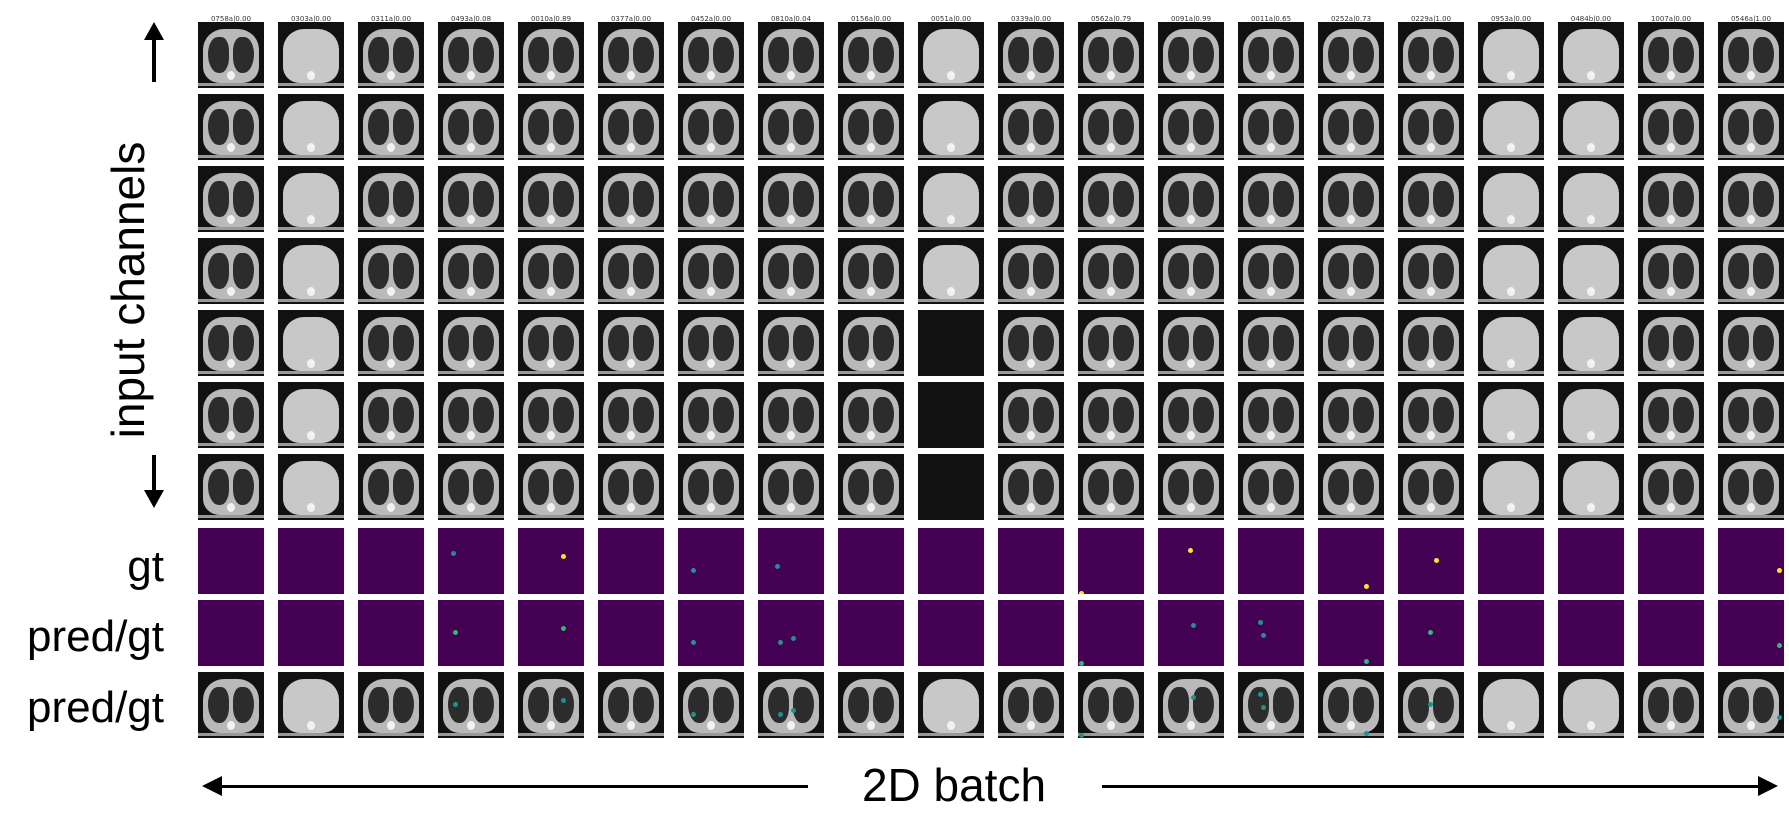 The width and height of the screenshot is (1789, 827). Describe the element at coordinates (145, 566) in the screenshot. I see `gt-row-label: gt` at that location.